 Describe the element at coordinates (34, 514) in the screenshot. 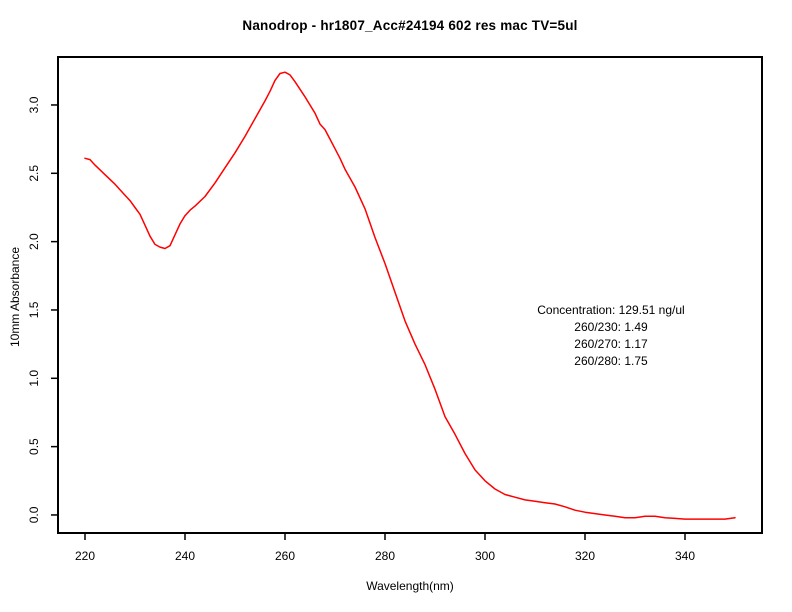

I see `y-tick-label: 0.0` at that location.